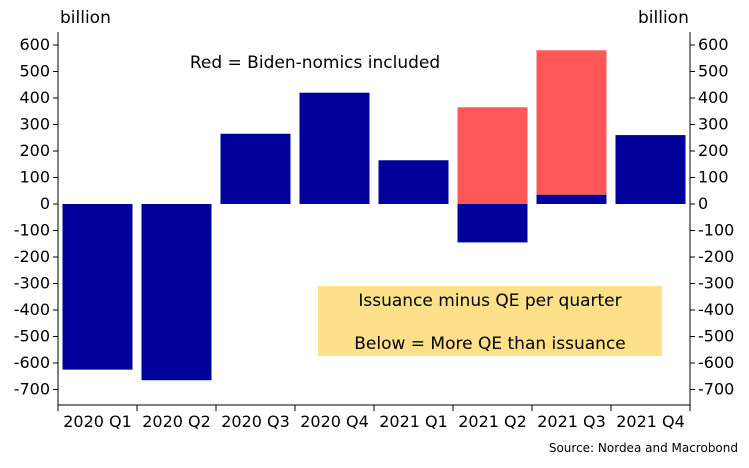  What do you see at coordinates (713, 44) in the screenshot?
I see `y-tick-label-right: 600` at bounding box center [713, 44].